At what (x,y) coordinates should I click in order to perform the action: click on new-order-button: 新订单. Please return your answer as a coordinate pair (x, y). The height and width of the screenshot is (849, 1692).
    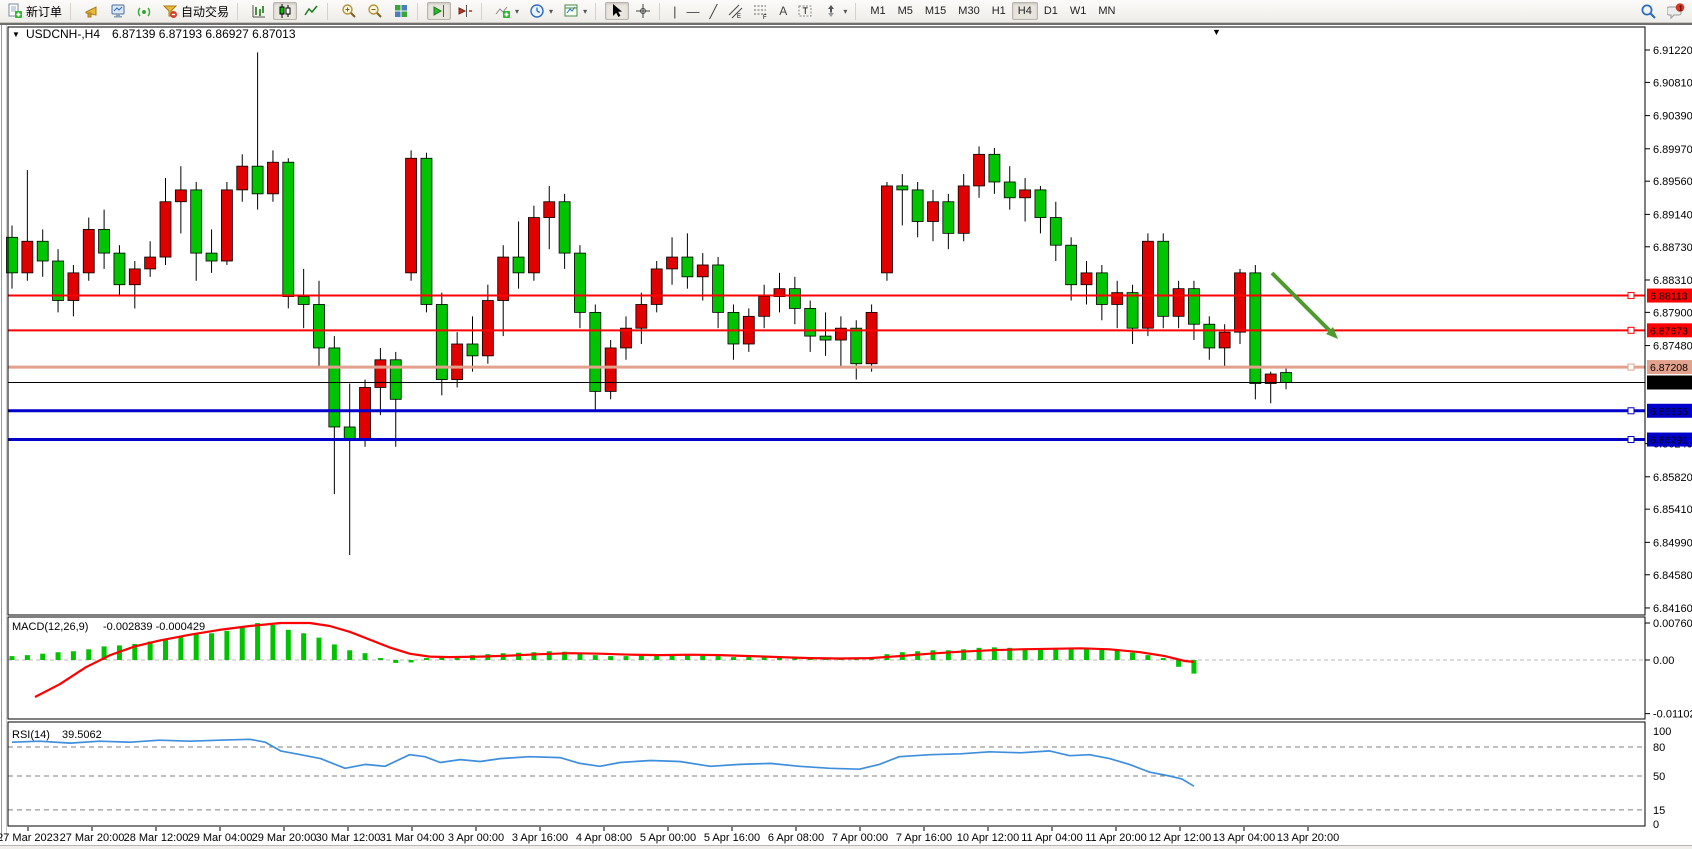
    Looking at the image, I should click on (34, 11).